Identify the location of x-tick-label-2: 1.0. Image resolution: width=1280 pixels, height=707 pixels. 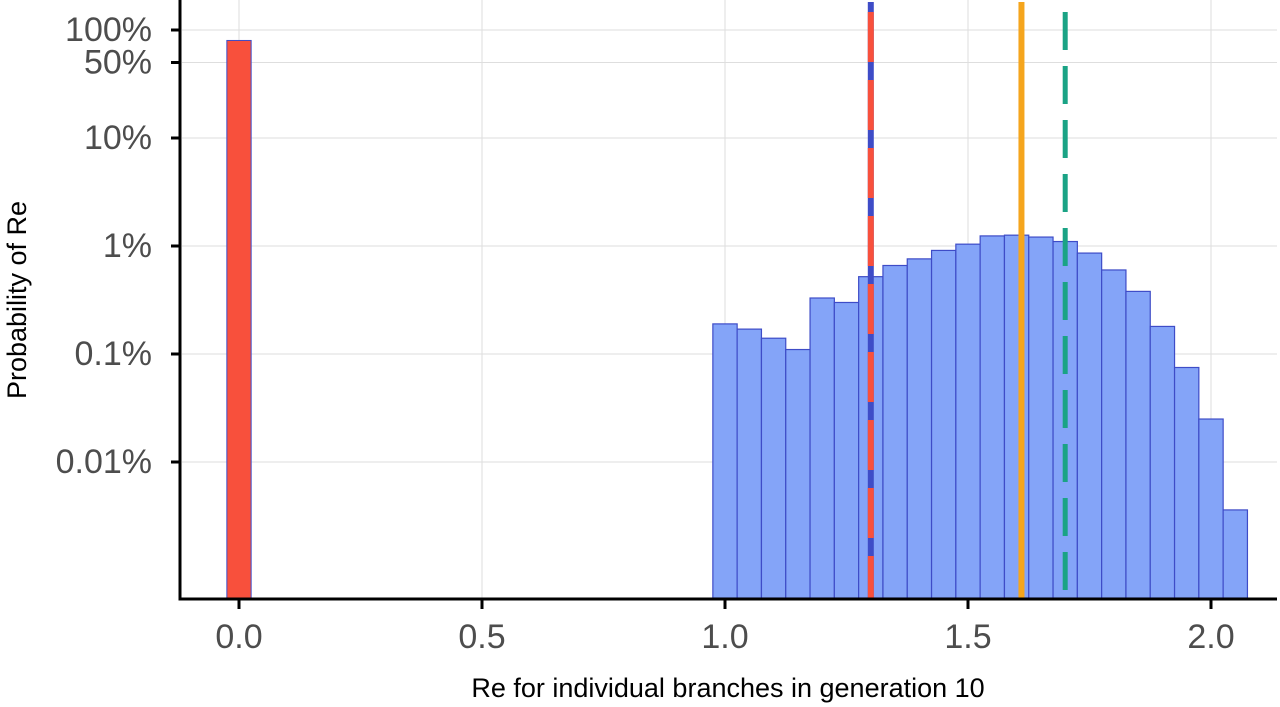
(724, 637).